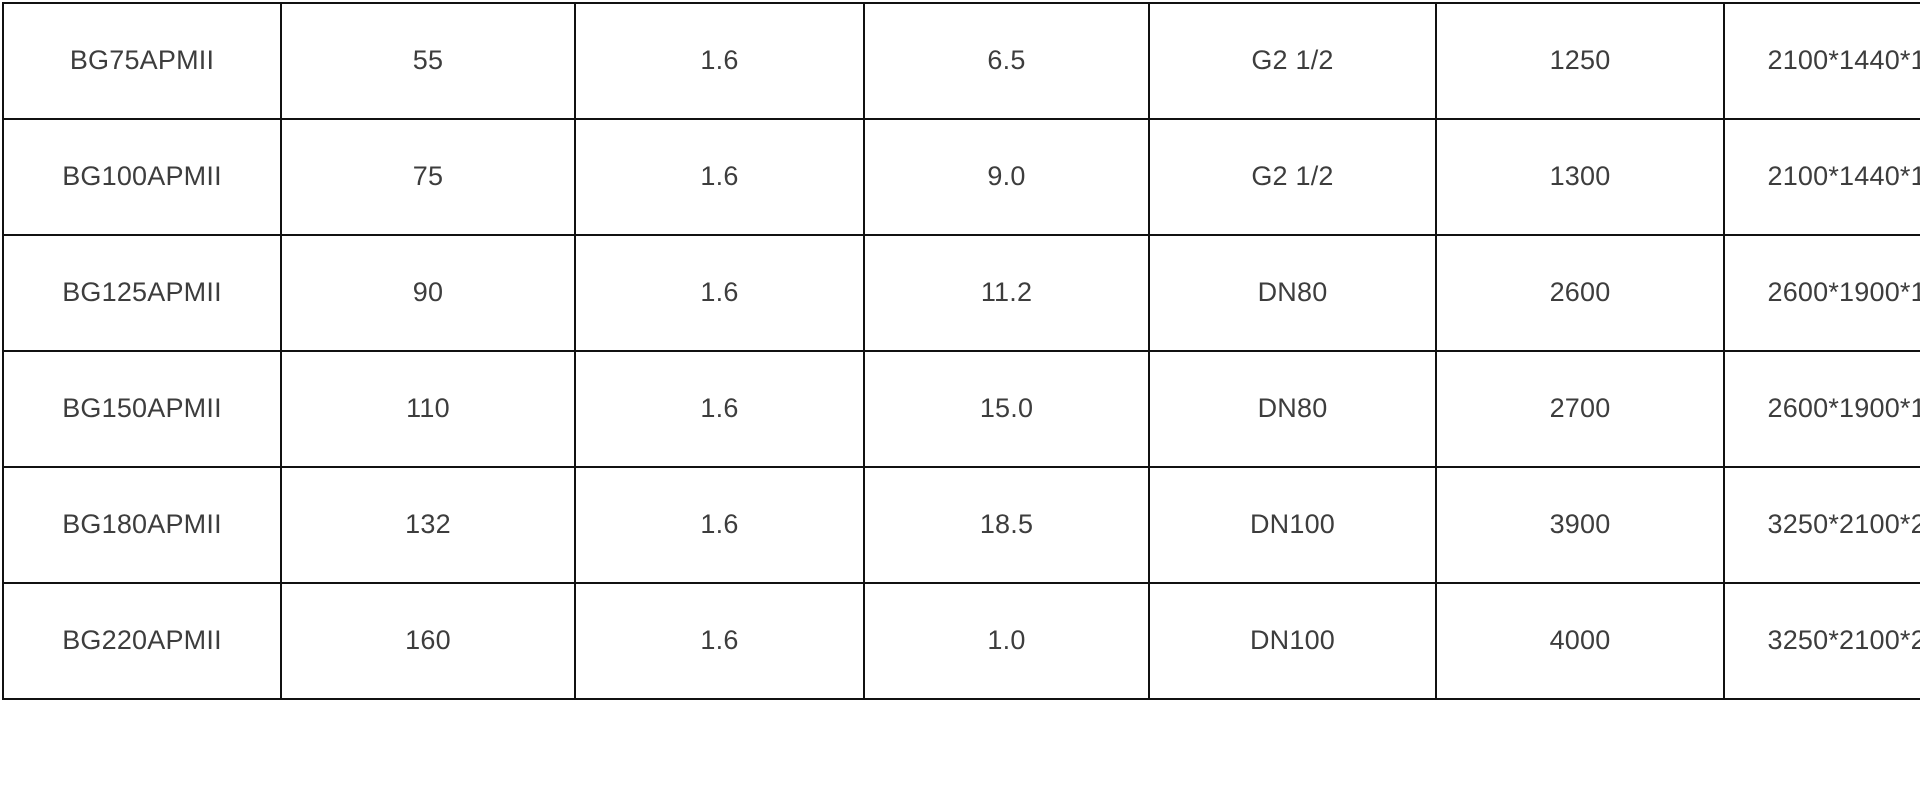 The width and height of the screenshot is (1920, 797). I want to click on cell-flow: 18.5, so click(1006, 525).